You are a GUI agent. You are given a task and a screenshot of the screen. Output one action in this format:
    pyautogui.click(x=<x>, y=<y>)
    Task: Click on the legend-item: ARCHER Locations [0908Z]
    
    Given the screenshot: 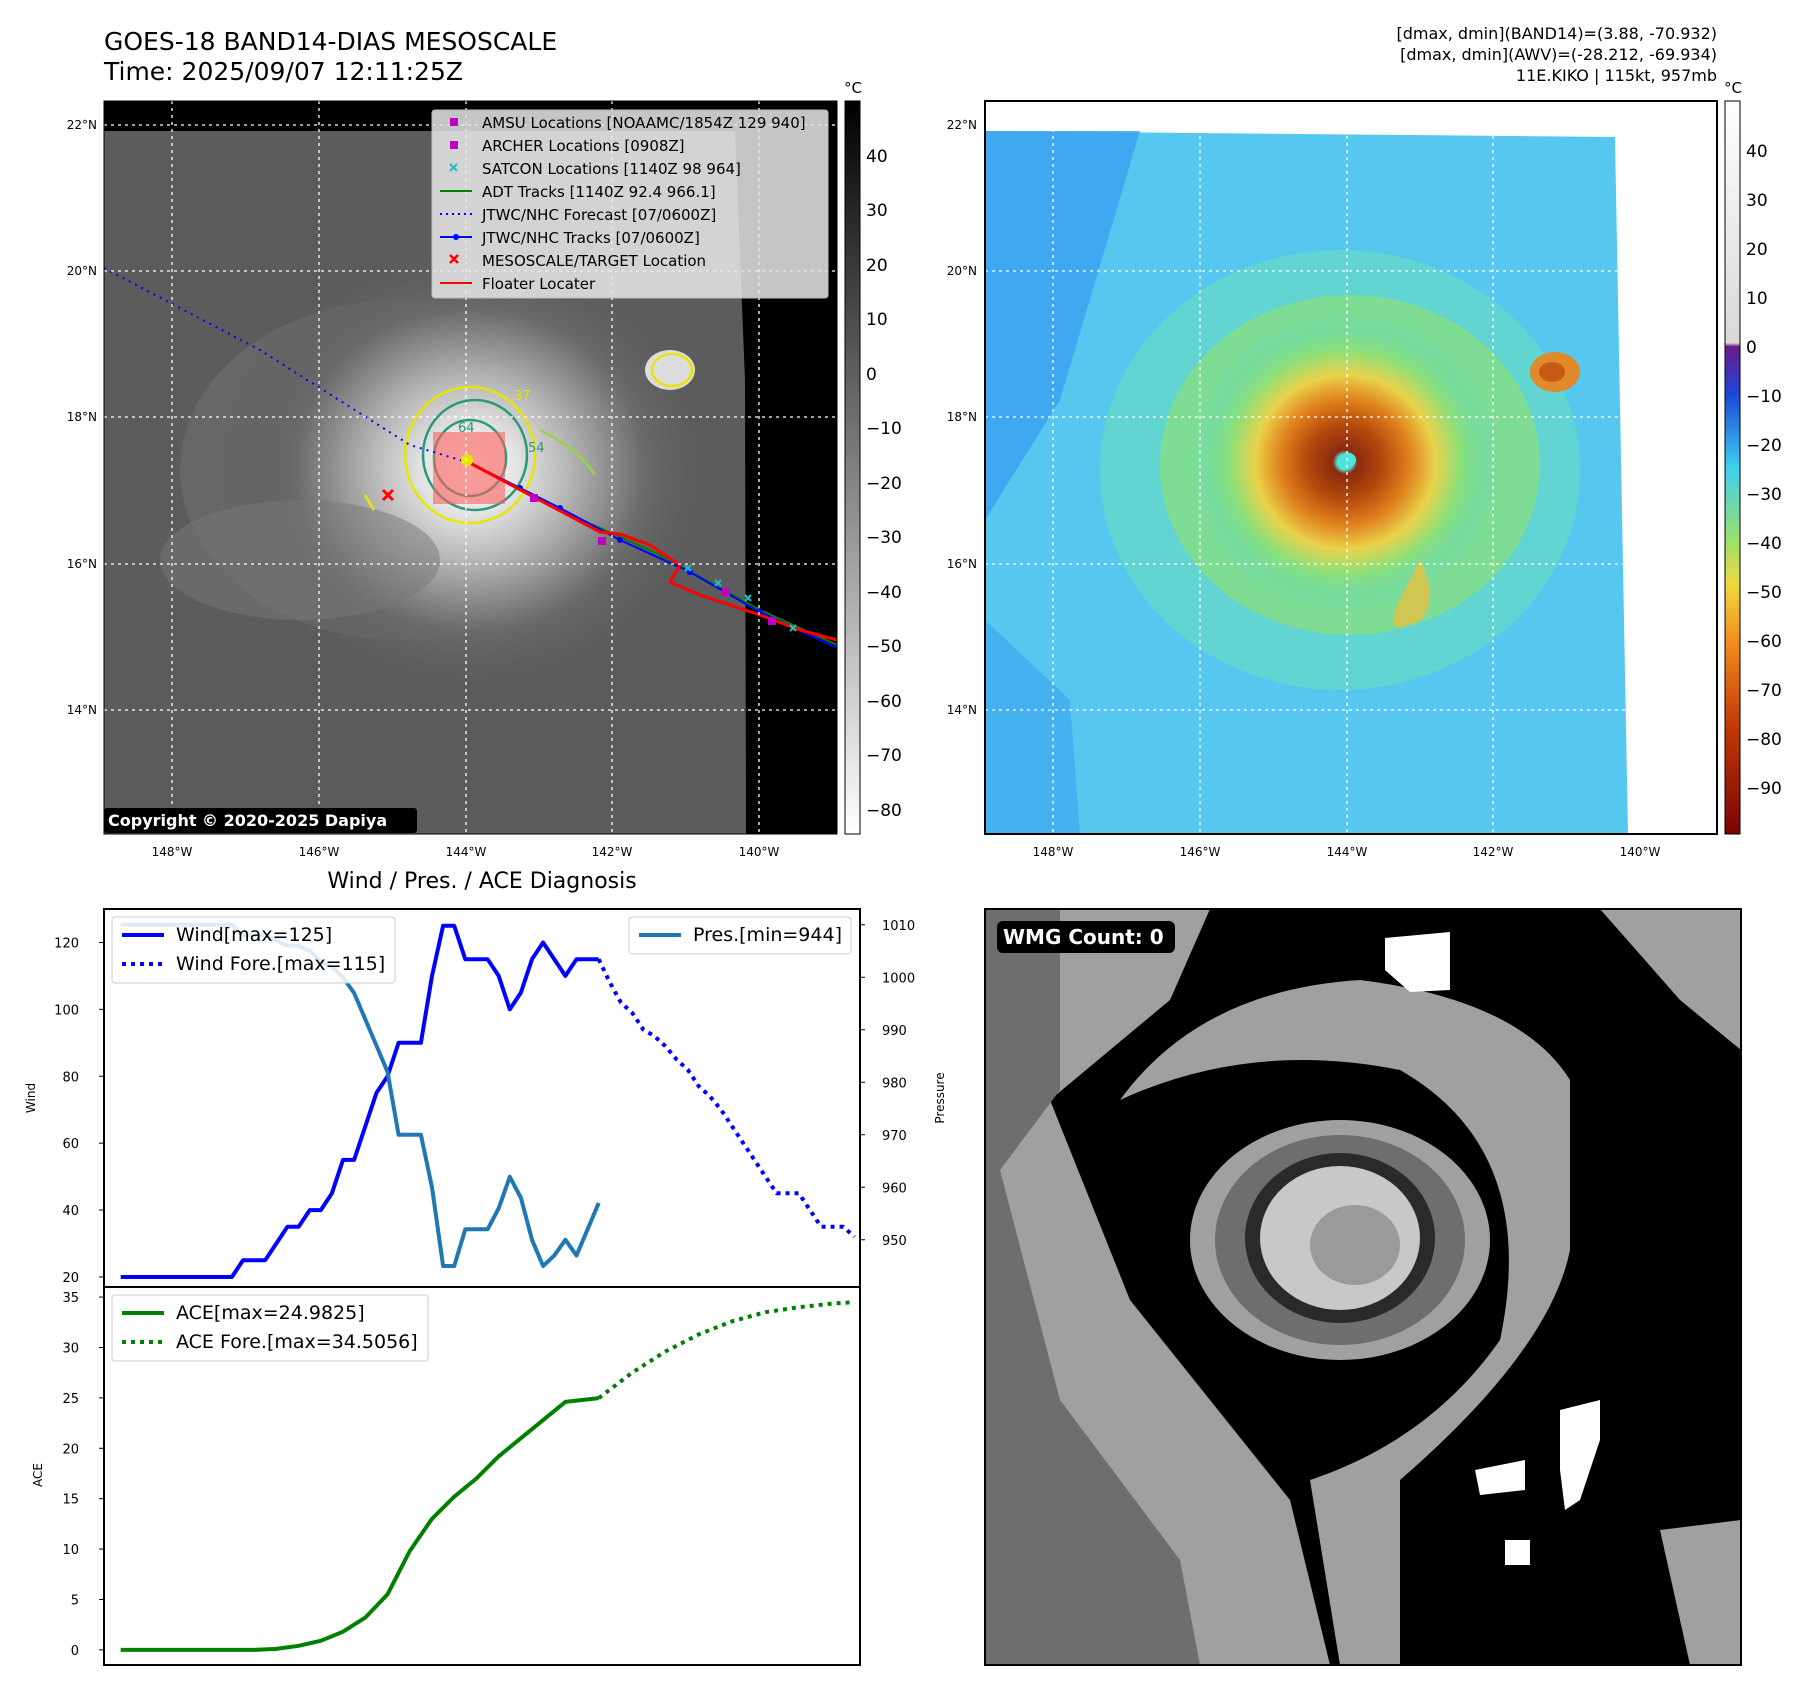 What is the action you would take?
    pyautogui.click(x=583, y=146)
    